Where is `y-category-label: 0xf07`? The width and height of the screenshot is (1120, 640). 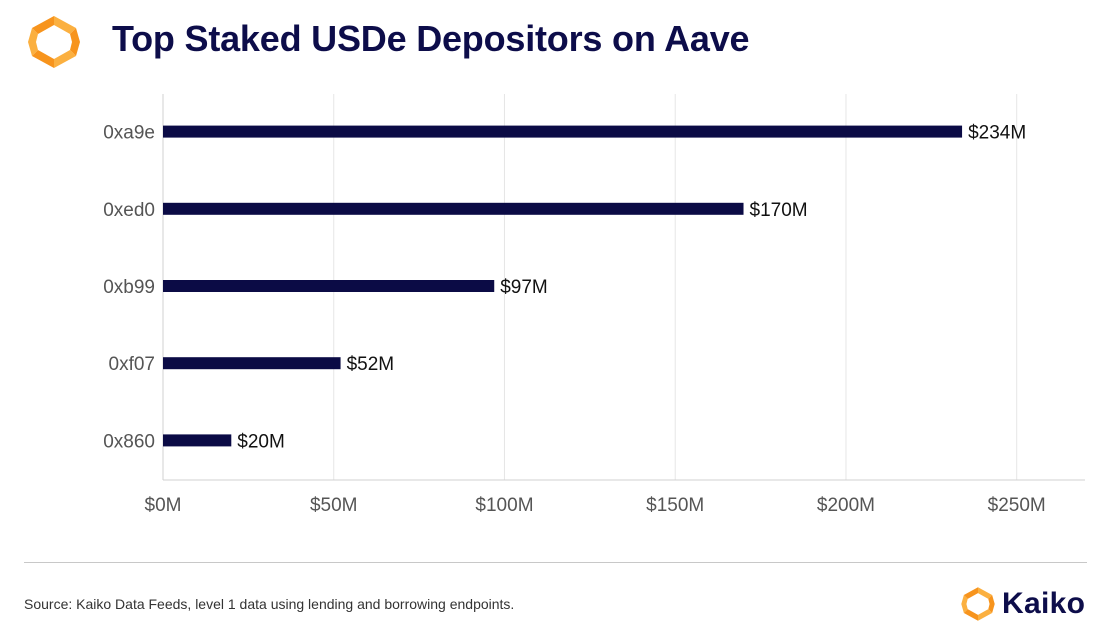 y-category-label: 0xf07 is located at coordinates (132, 364).